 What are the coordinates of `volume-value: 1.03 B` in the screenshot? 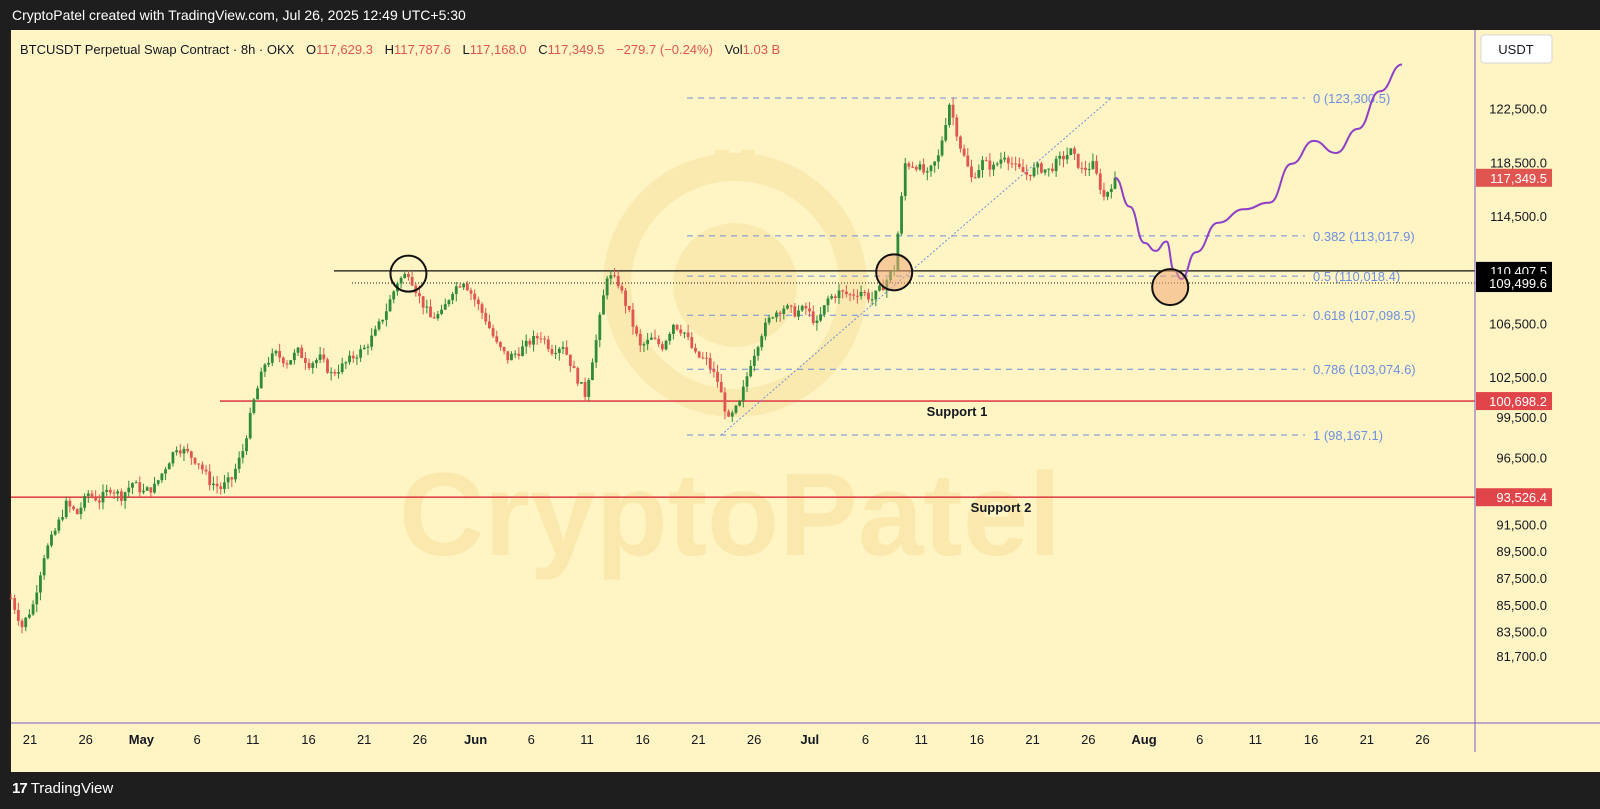 It's located at (762, 49).